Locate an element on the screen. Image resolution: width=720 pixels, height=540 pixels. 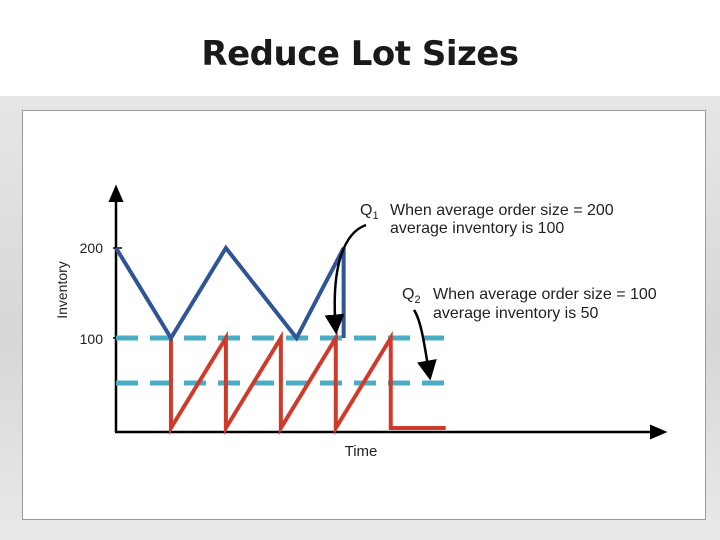
q1-annotation-line2: average inventory is 100 is located at coordinates (477, 228).